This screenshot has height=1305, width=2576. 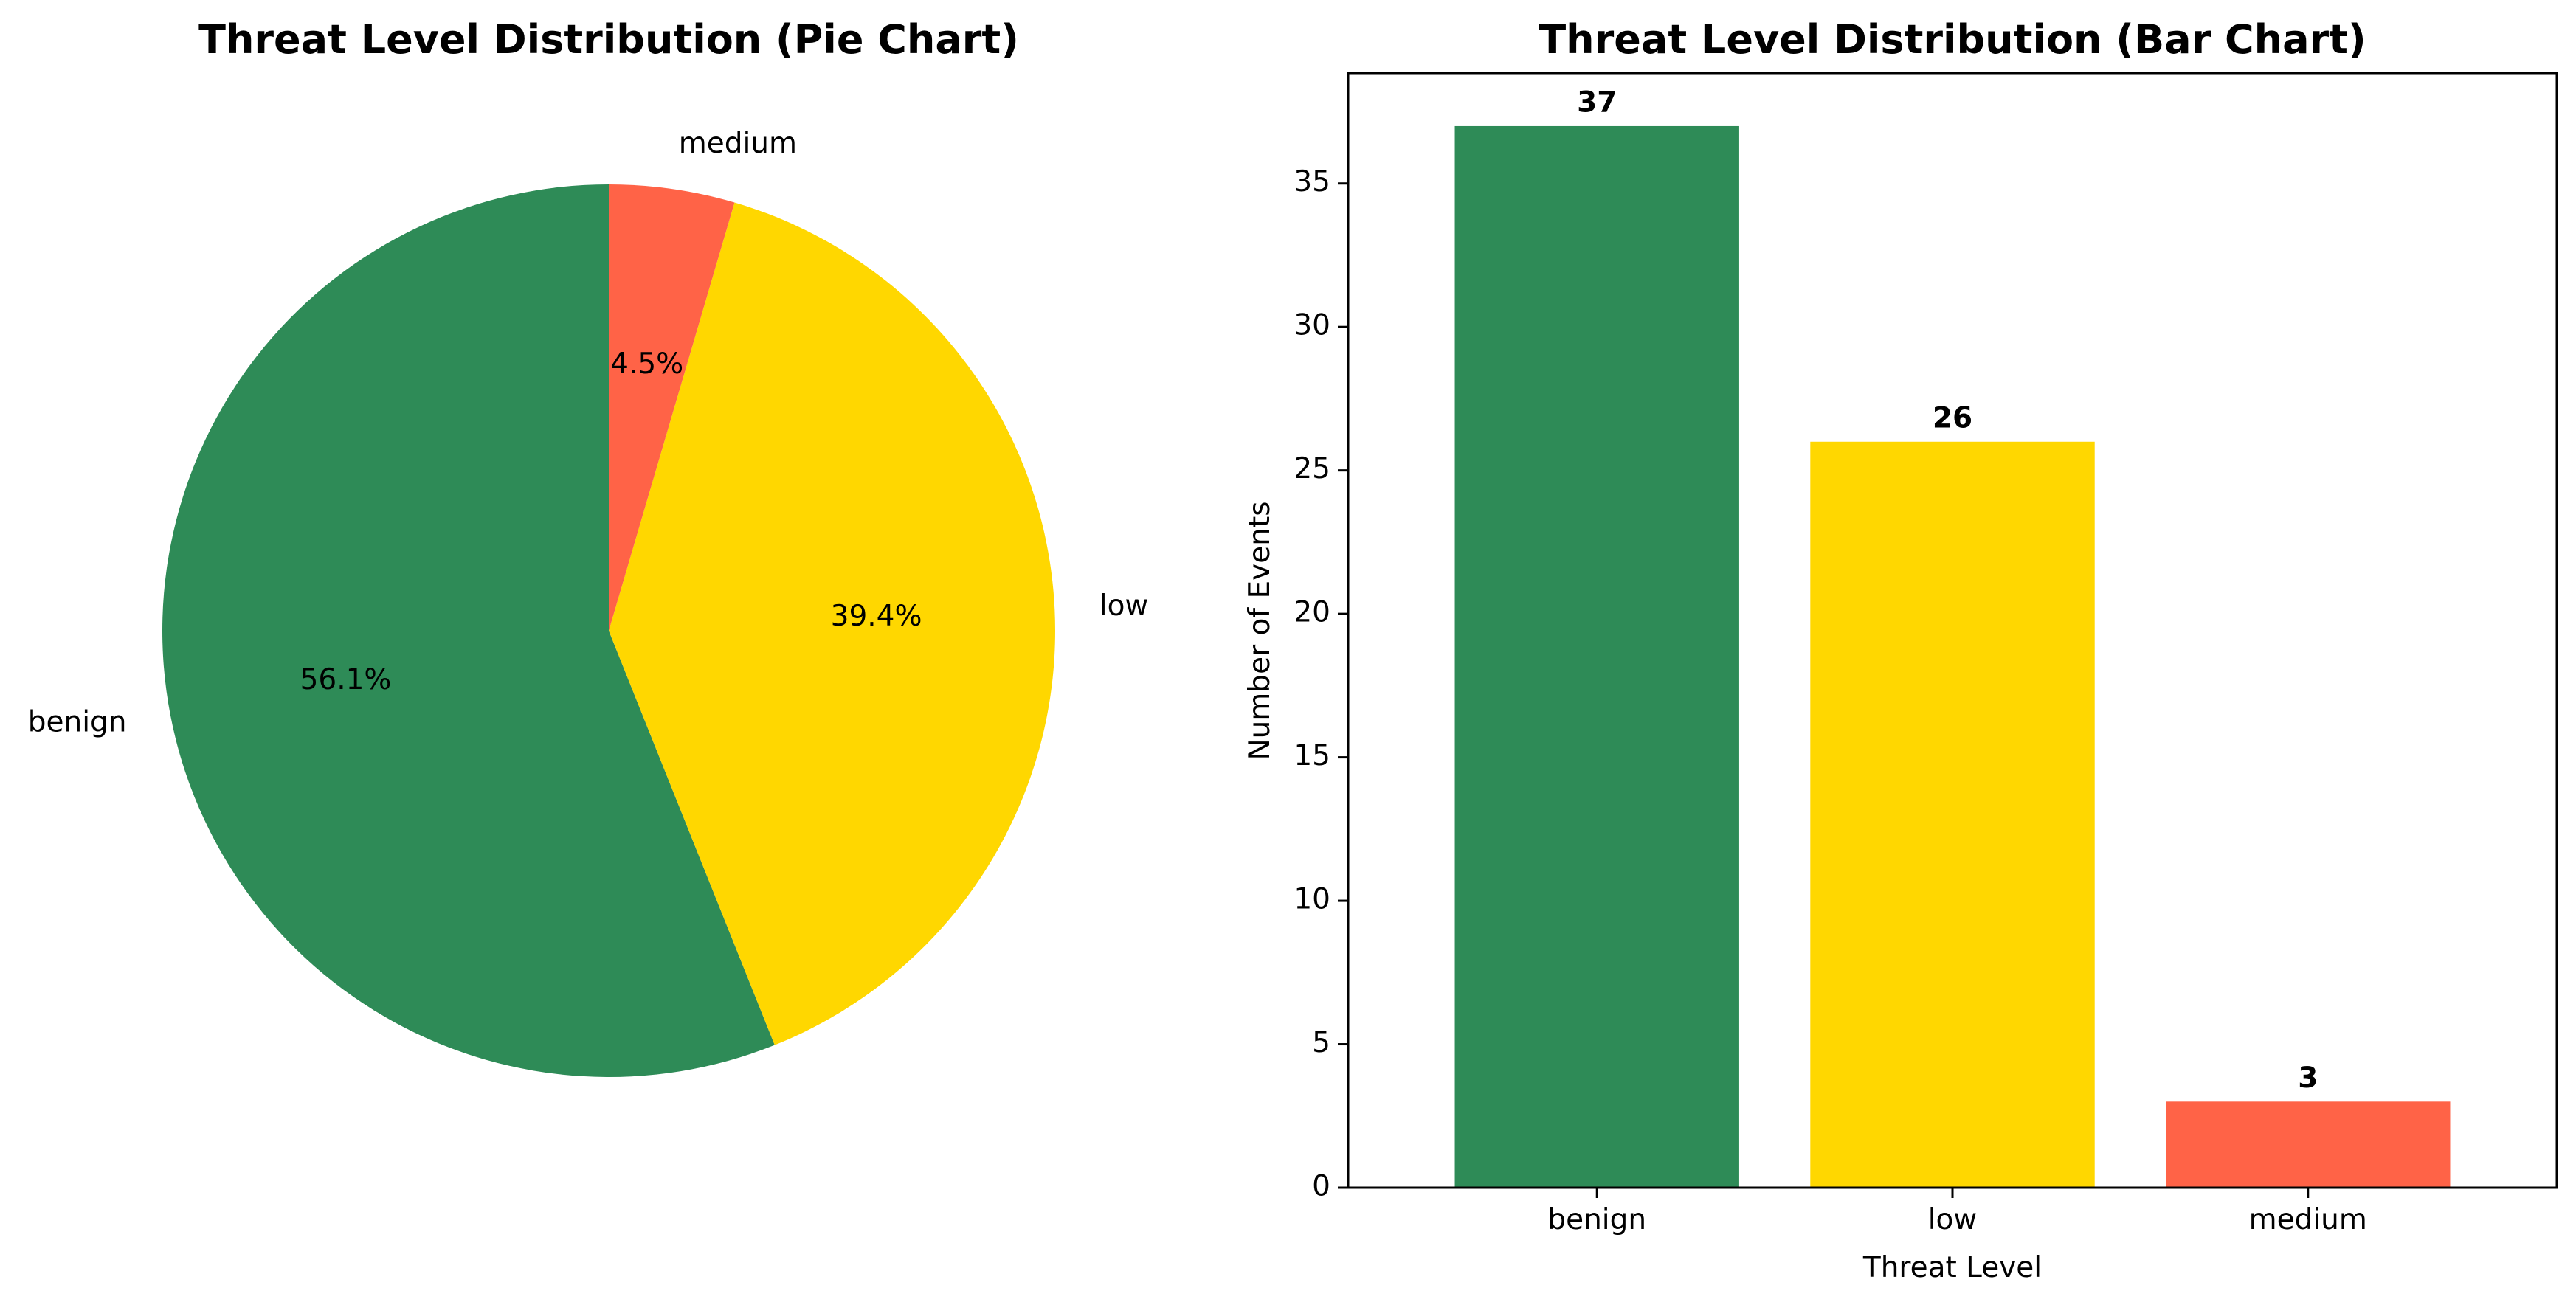 What do you see at coordinates (1597, 103) in the screenshot?
I see `bar-value-label-benign: 37` at bounding box center [1597, 103].